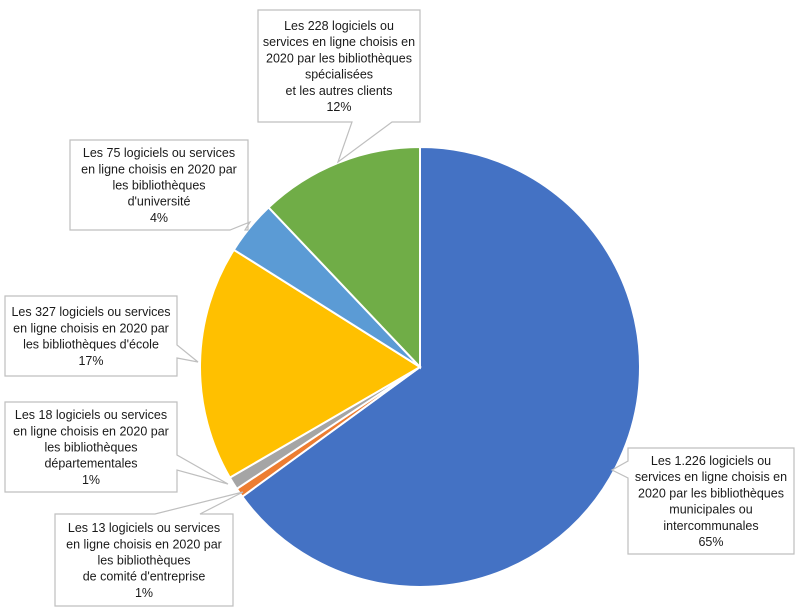 Image resolution: width=800 pixels, height=609 pixels. I want to click on callout-label-line: et les autres clients, so click(339, 91).